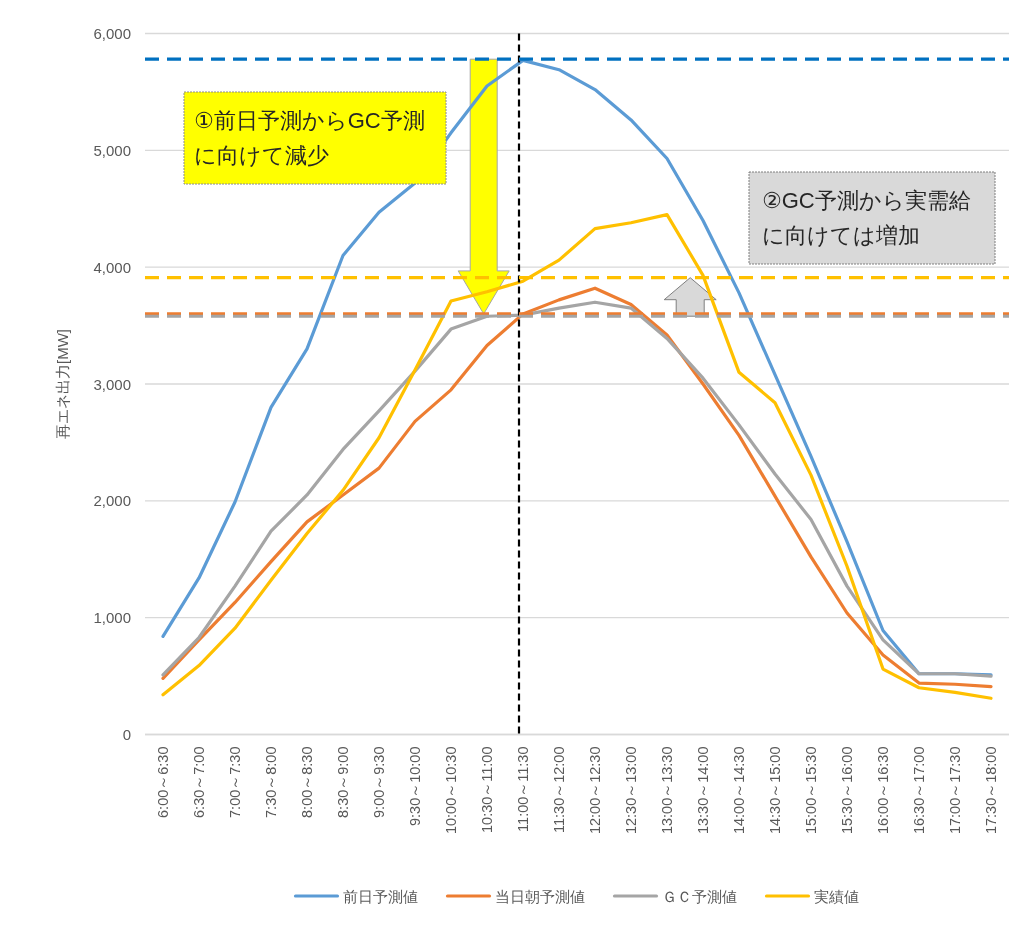 Image resolution: width=1022 pixels, height=930 pixels. I want to click on legend-label: 実績値, so click(836, 896).